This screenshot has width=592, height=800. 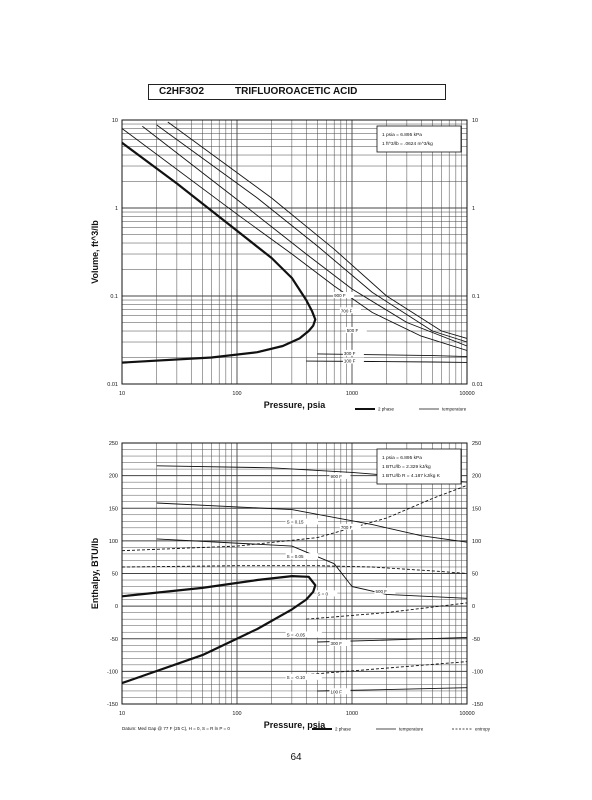 What do you see at coordinates (476, 297) in the screenshot?
I see `y-tick-label-right: 0.1` at bounding box center [476, 297].